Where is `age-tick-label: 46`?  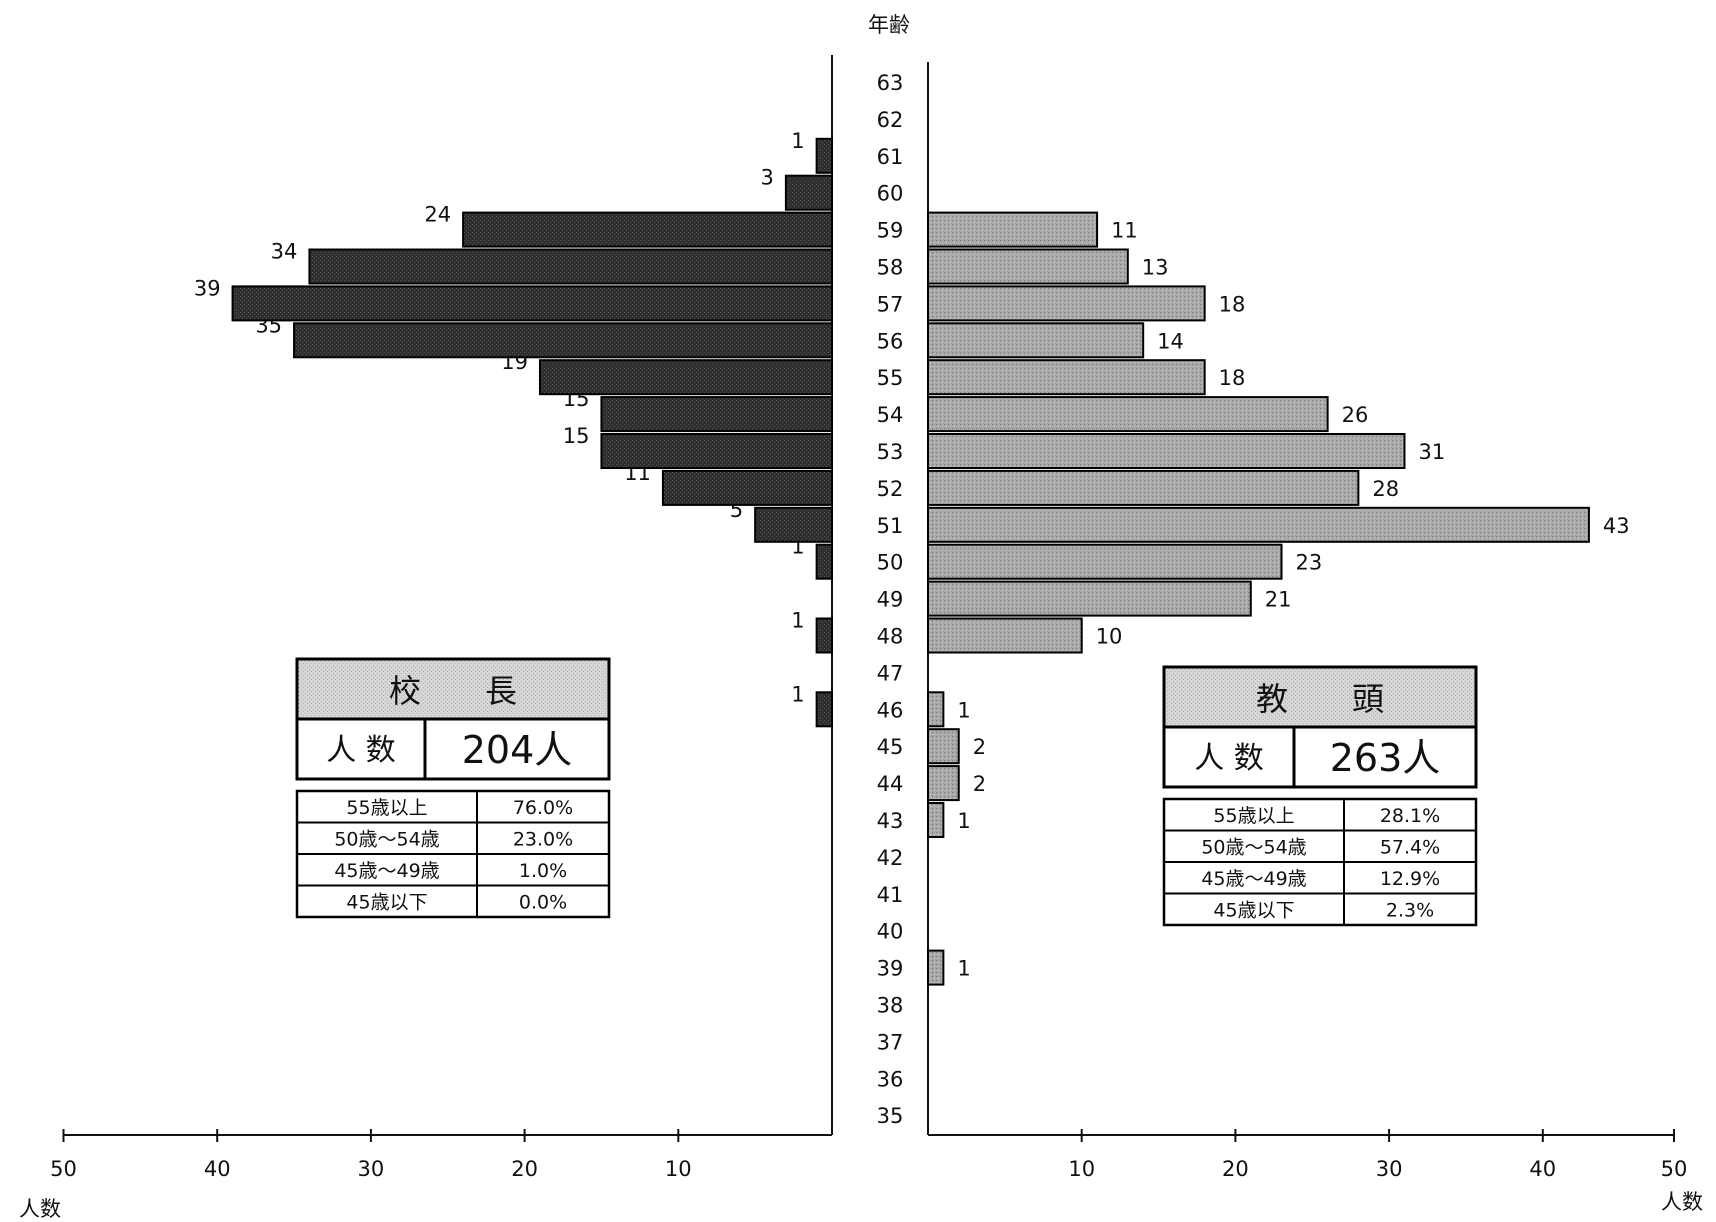 age-tick-label: 46 is located at coordinates (890, 710).